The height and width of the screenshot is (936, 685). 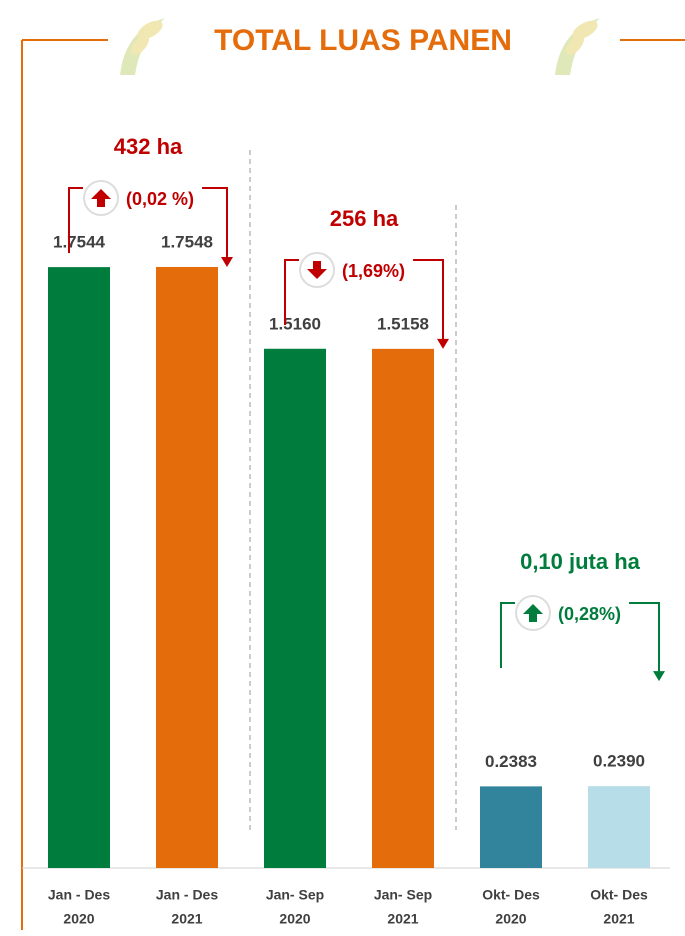 I want to click on annotation-label: 256 ha, so click(x=364, y=218).